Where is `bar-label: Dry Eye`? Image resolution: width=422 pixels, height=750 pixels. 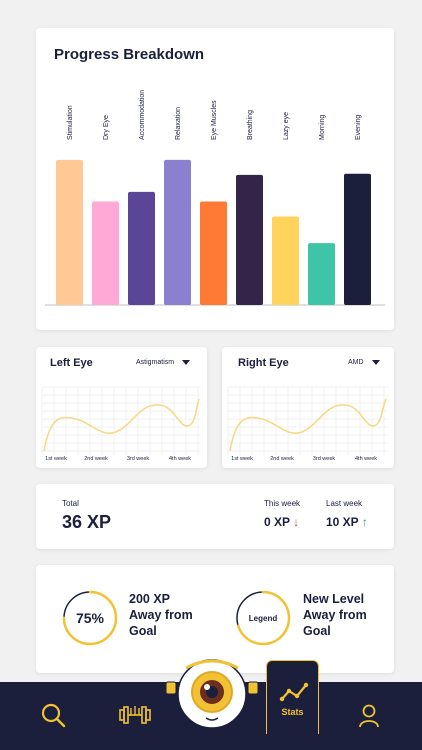 bar-label: Dry Eye is located at coordinates (106, 127).